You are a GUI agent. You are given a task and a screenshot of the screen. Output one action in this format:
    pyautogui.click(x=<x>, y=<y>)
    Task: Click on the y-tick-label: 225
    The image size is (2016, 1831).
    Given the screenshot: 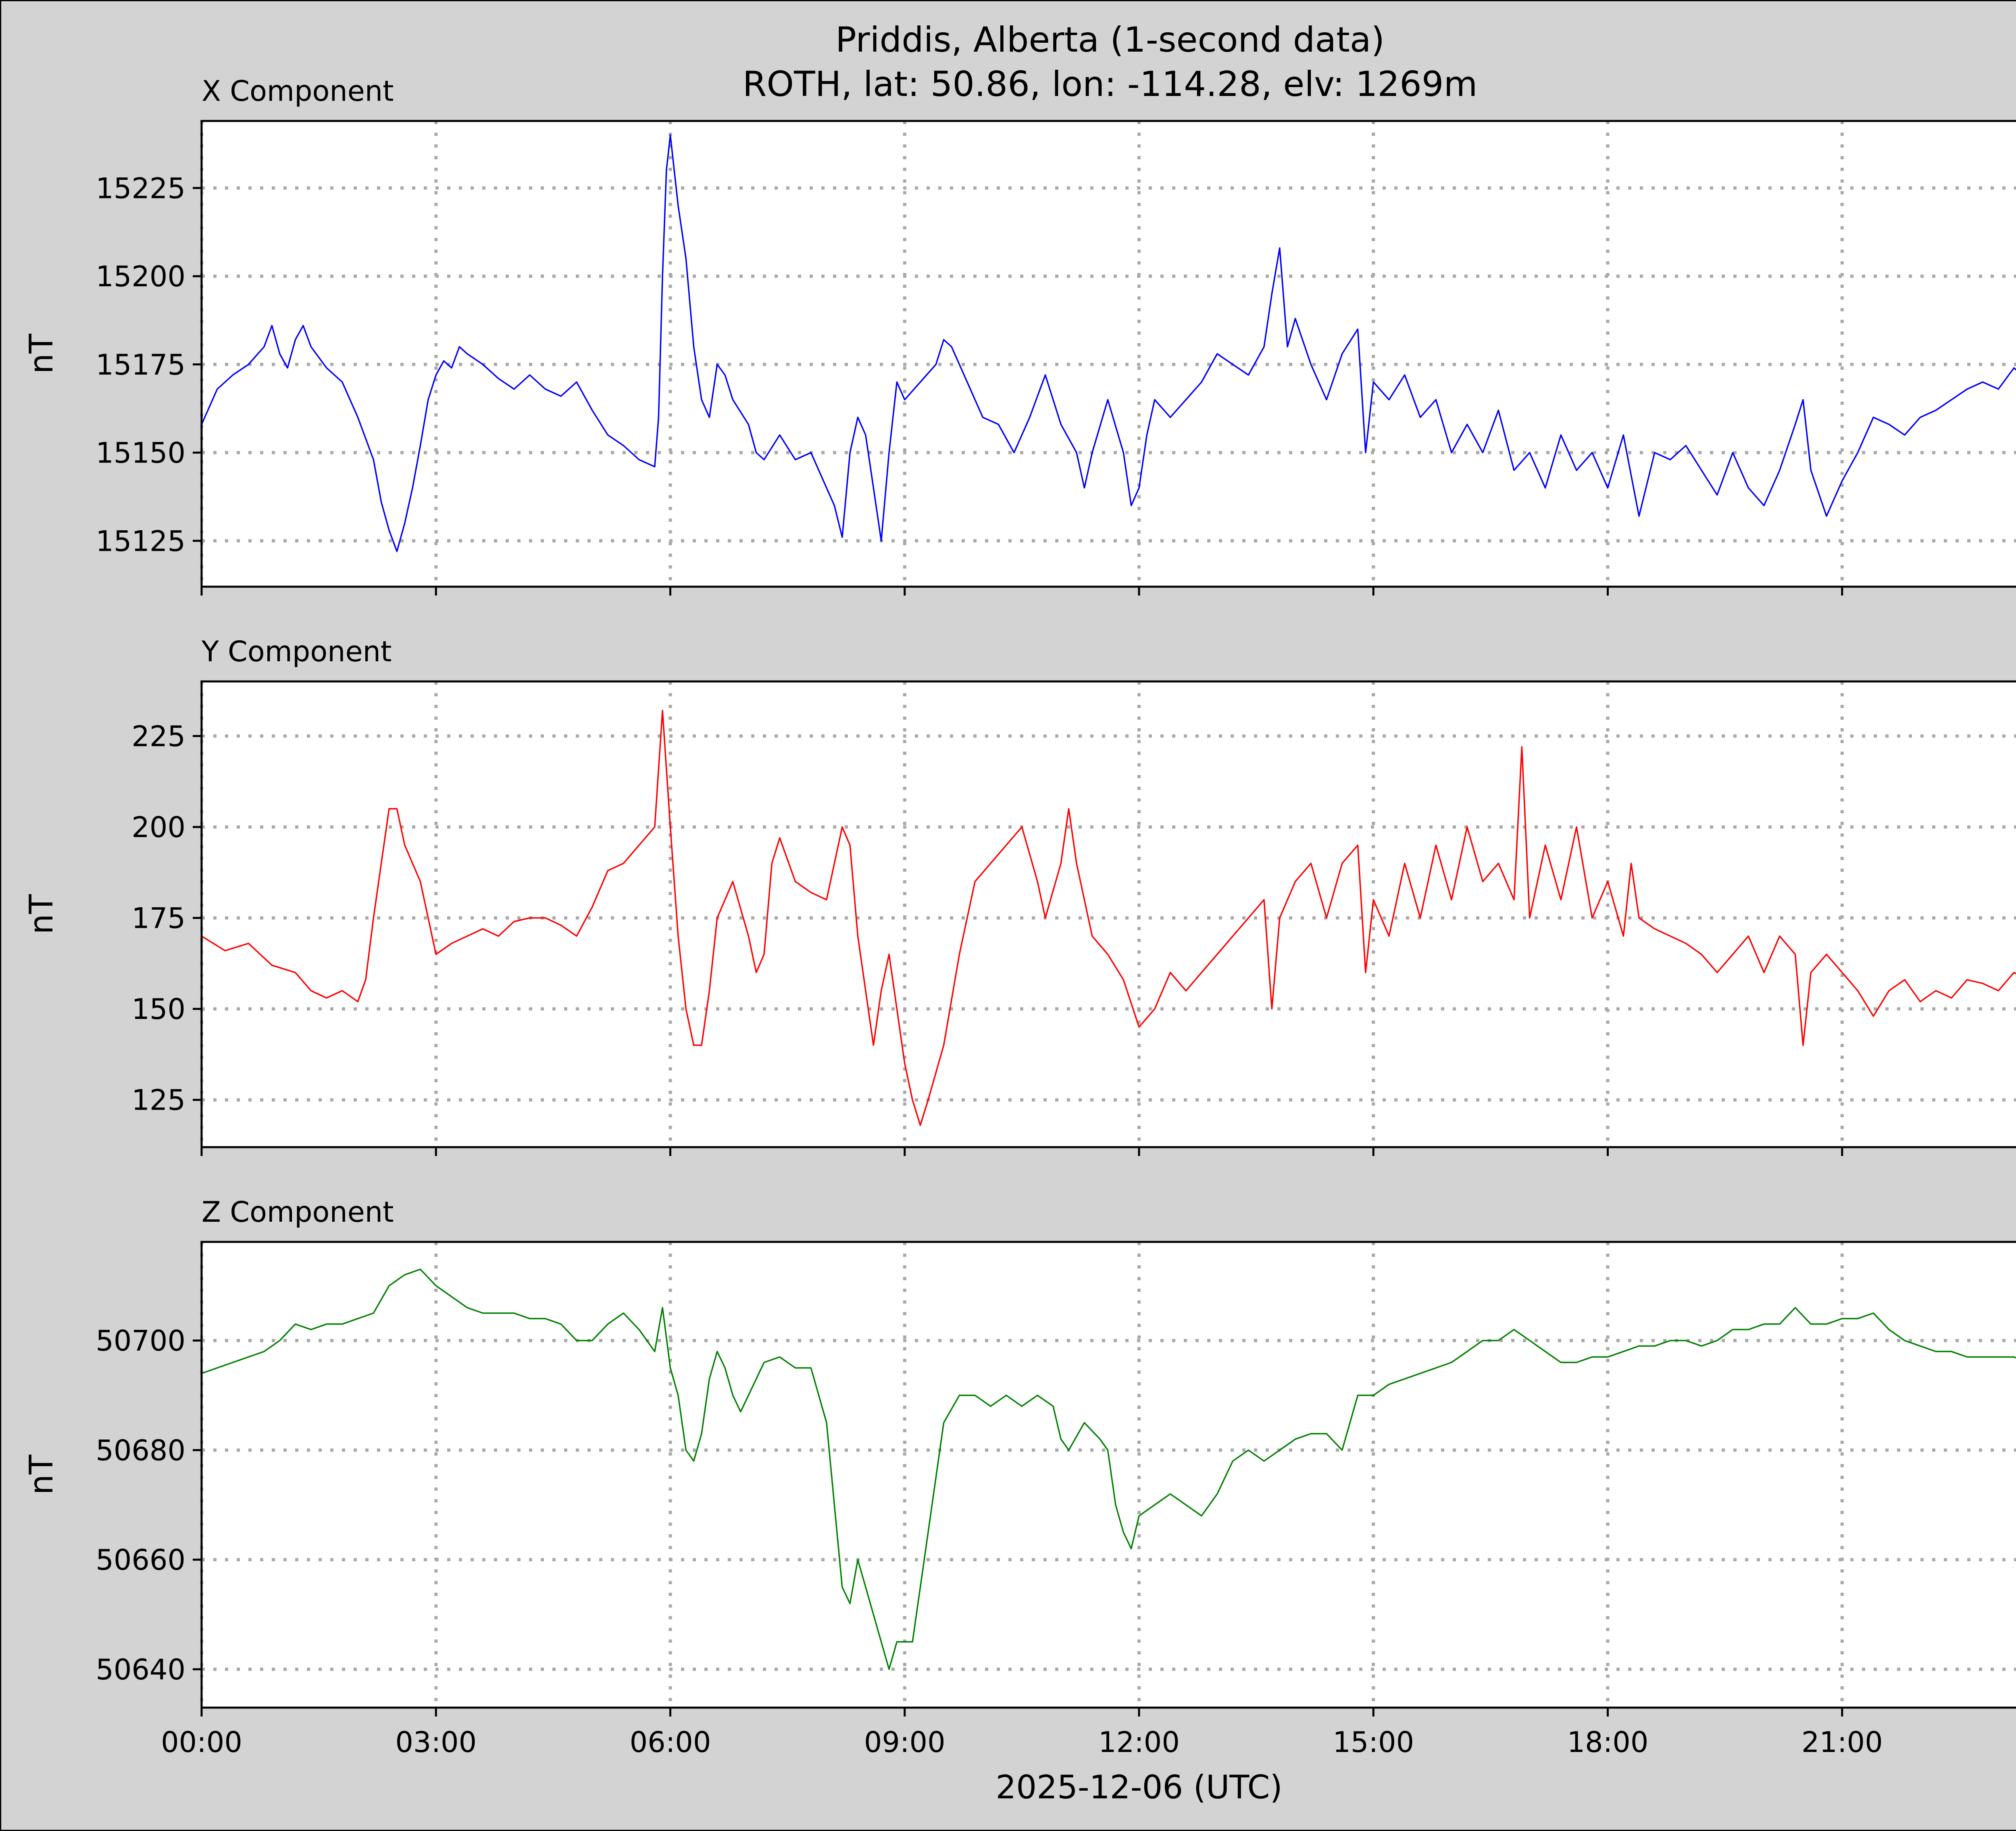 What is the action you would take?
    pyautogui.click(x=158, y=736)
    